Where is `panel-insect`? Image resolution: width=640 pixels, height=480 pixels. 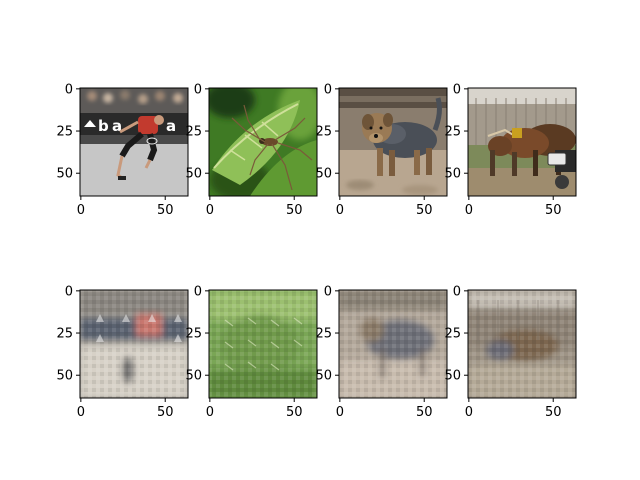 panel-insect is located at coordinates (263, 142).